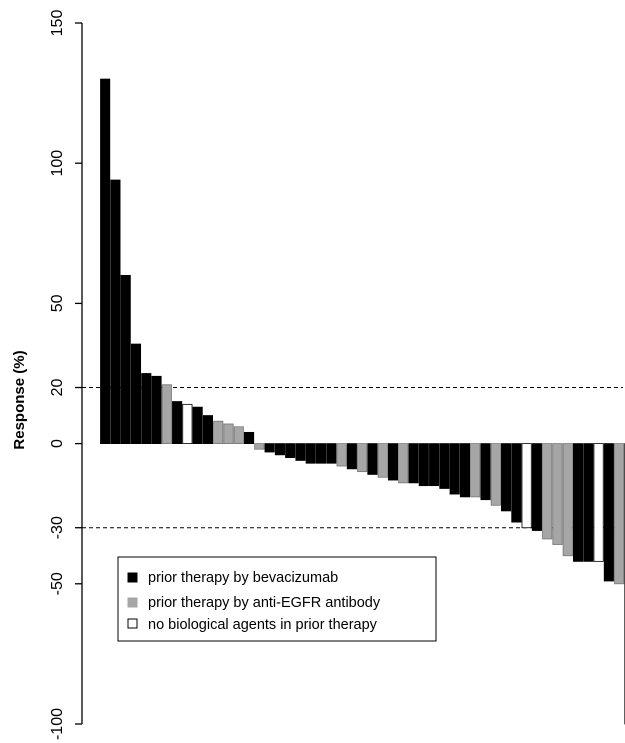 The image size is (625, 743). I want to click on legend-swatch-no-biological, so click(132, 623).